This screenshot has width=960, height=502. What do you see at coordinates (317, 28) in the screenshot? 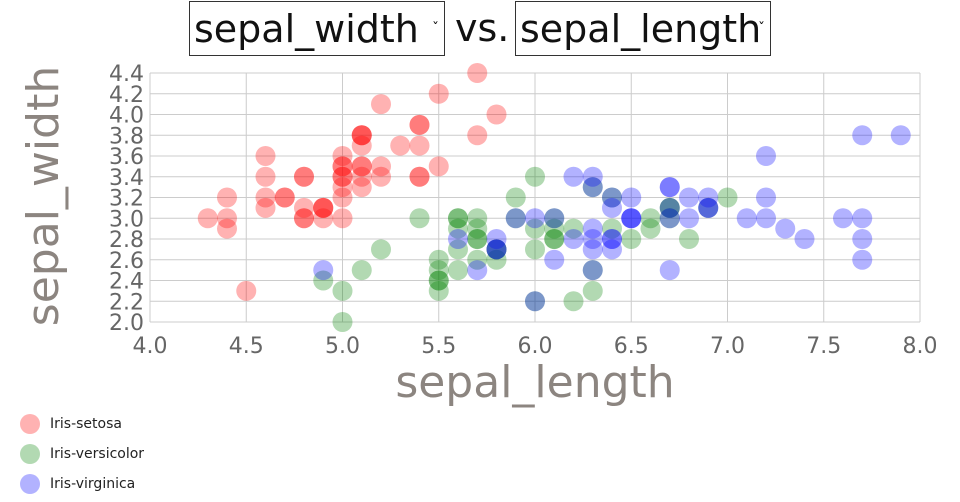
I see `y-axis-select: sepal_width ˇ` at bounding box center [317, 28].